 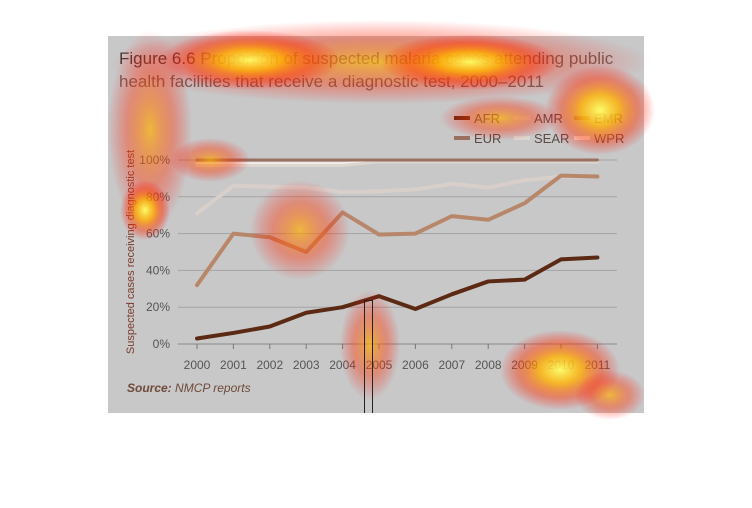 I want to click on x-tick-label: 2000, so click(x=197, y=365).